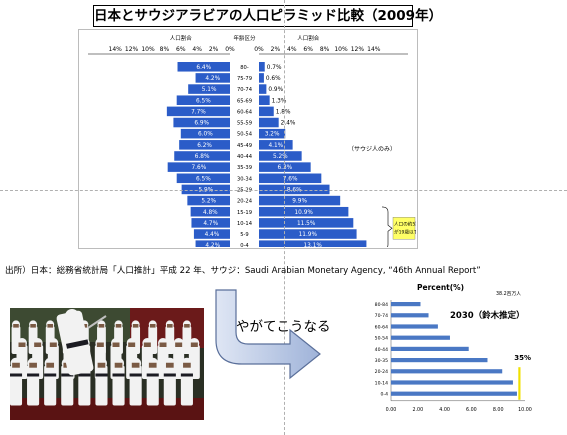  What do you see at coordinates (417, 410) in the screenshot?
I see `x-tick-label: 2.00` at bounding box center [417, 410].